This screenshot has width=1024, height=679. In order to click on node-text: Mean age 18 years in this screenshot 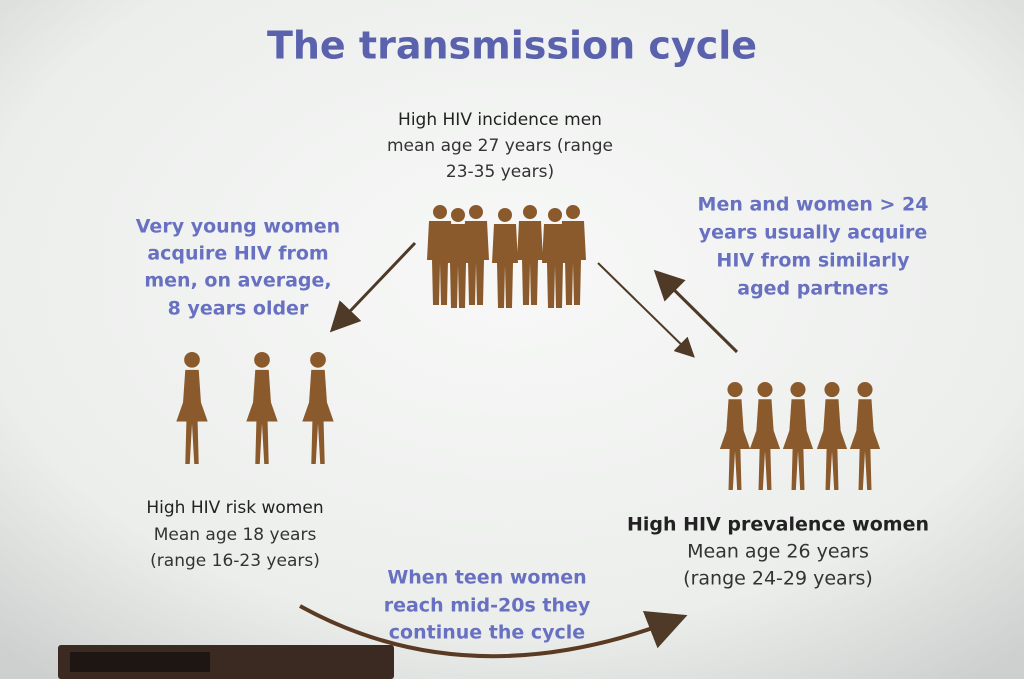, I will do `click(235, 535)`.